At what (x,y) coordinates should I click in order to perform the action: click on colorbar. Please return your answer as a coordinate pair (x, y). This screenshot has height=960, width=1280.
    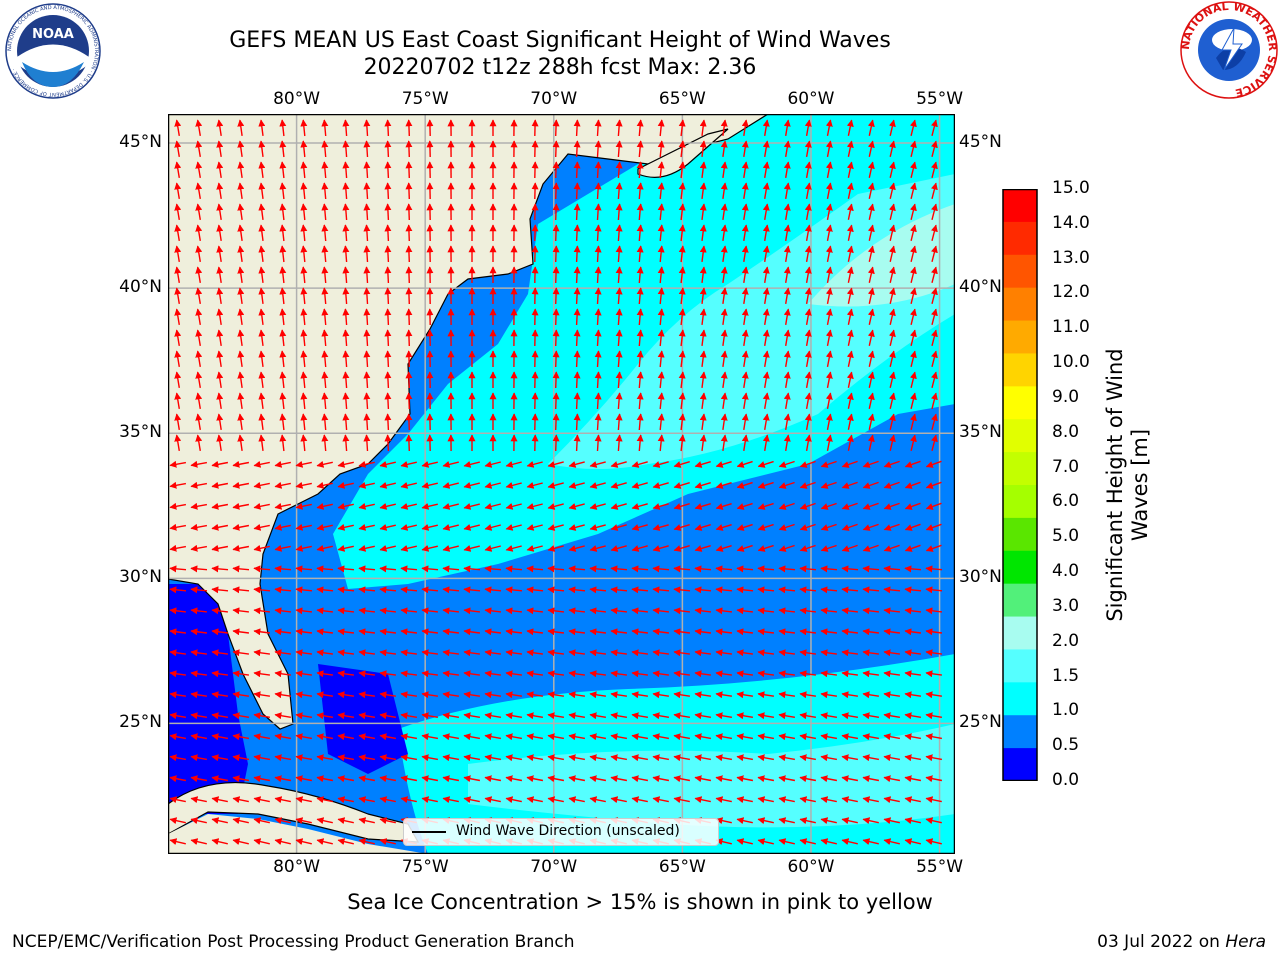
    Looking at the image, I should click on (1020, 485).